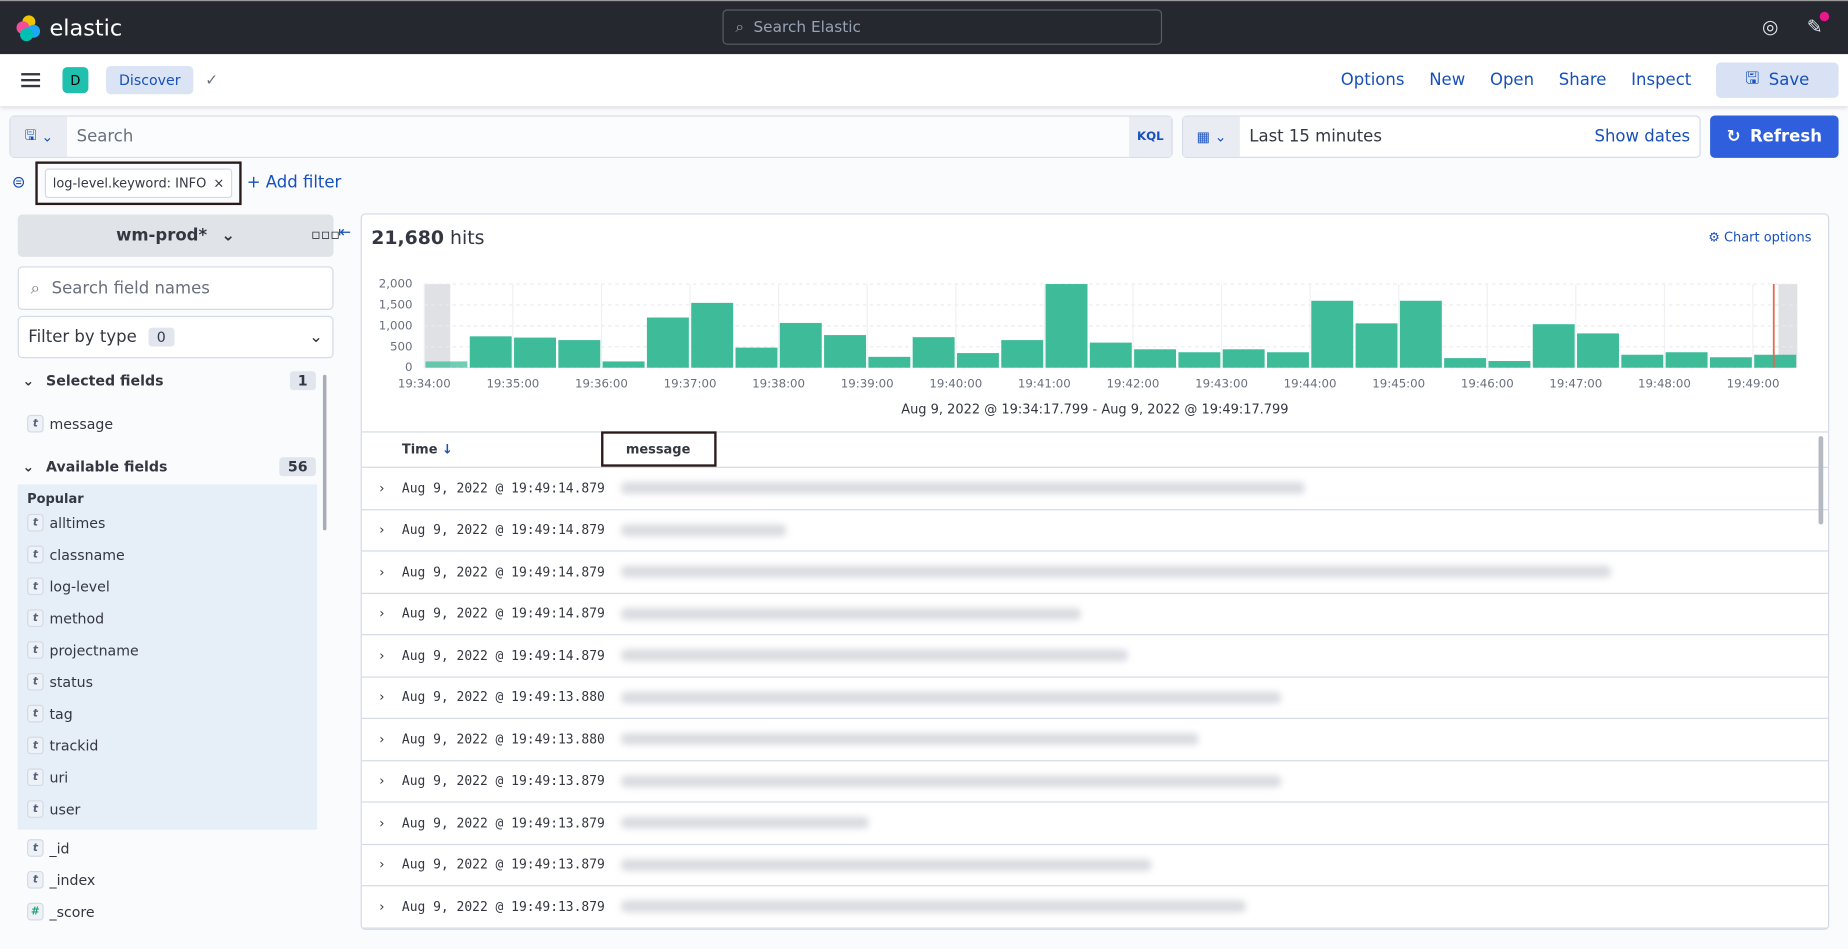 Image resolution: width=1848 pixels, height=949 pixels. Describe the element at coordinates (167, 586) in the screenshot. I see `field-item: t log-level` at that location.